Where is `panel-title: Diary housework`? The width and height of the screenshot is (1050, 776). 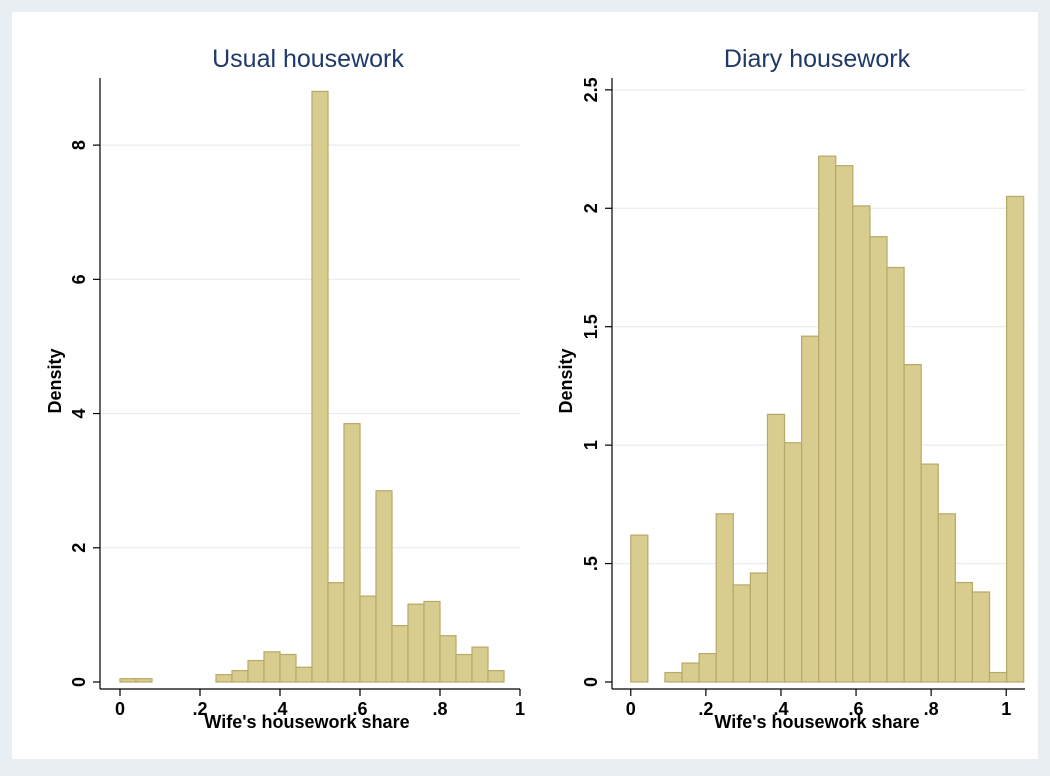 panel-title: Diary housework is located at coordinates (817, 59).